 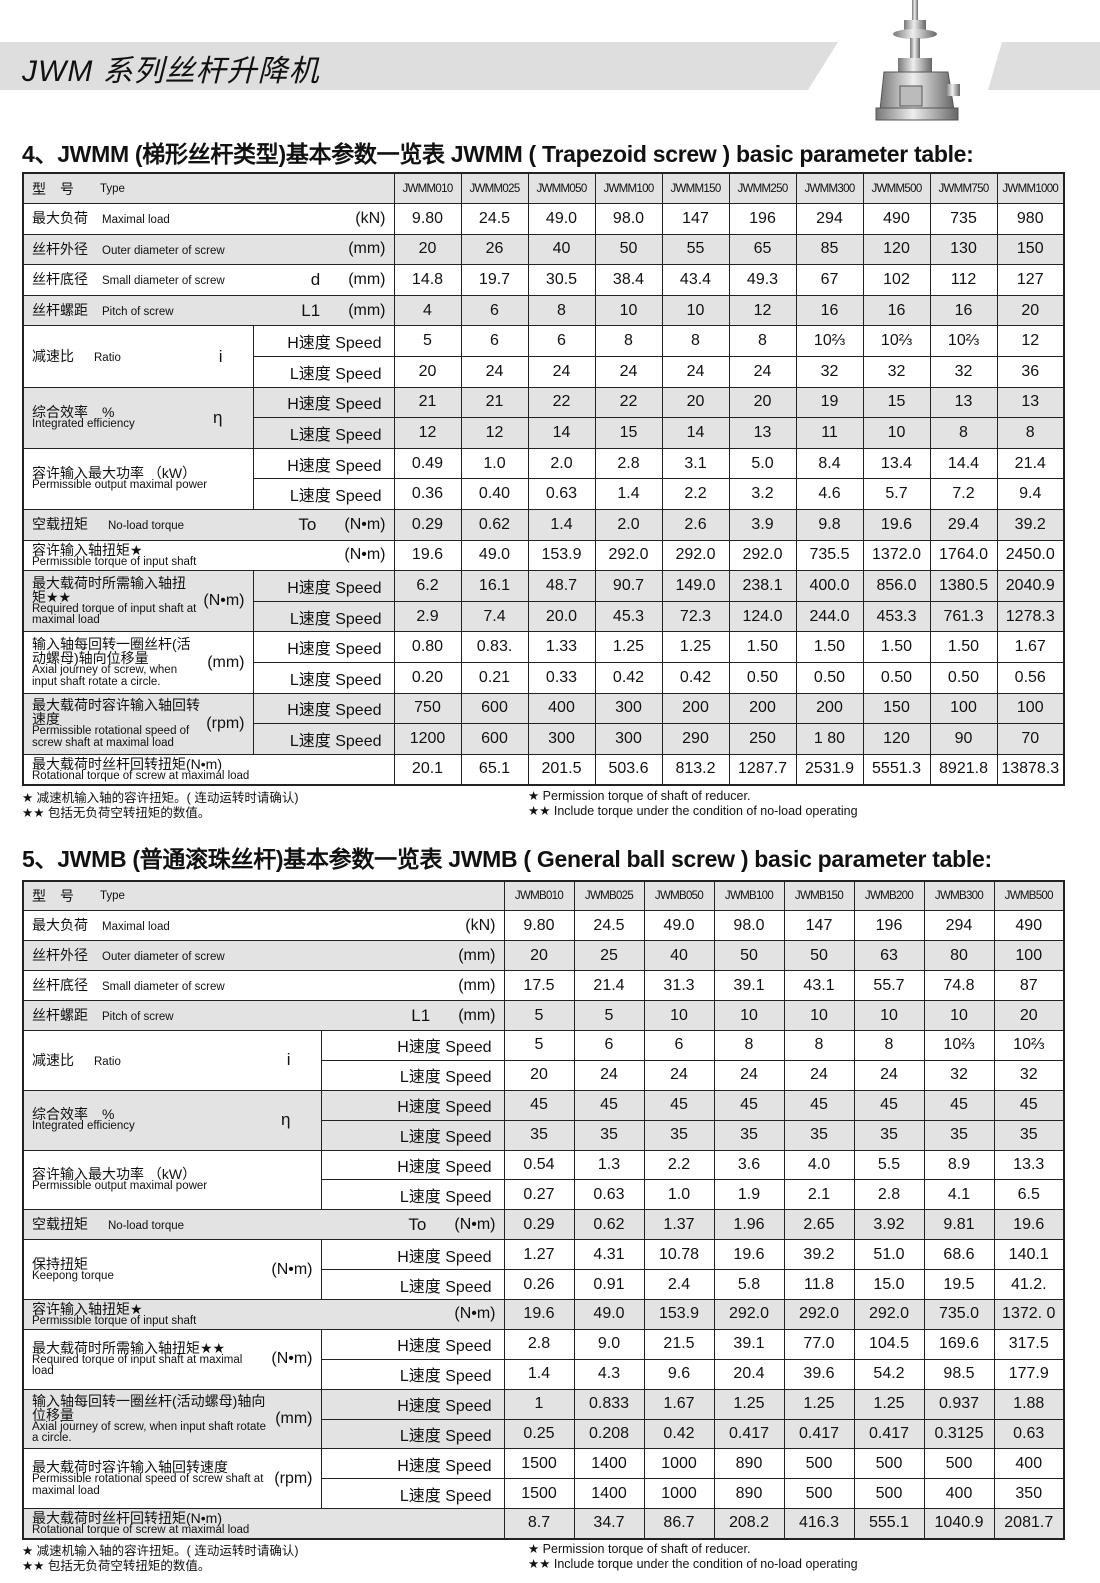 I want to click on value-cell: 36, so click(x=1030, y=372).